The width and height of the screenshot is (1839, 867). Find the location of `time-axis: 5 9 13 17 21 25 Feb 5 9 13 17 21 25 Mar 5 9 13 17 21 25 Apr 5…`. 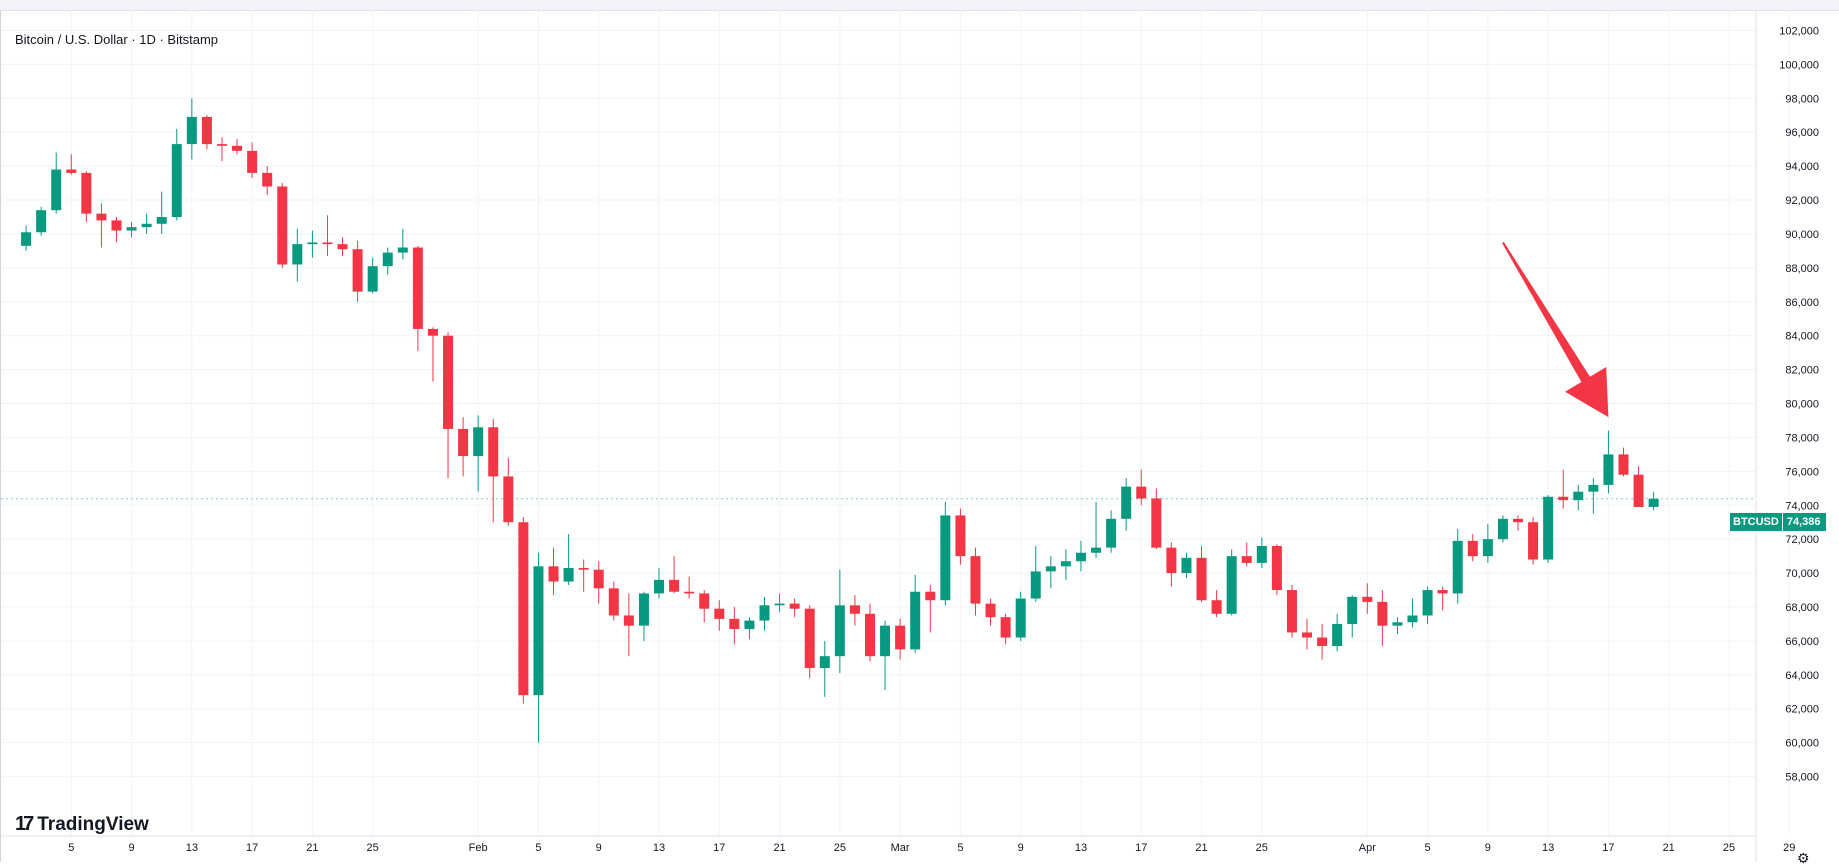

time-axis: 5 9 13 17 21 25 Feb 5 9 13 17 21 25 Mar 5 9 13 17 21 25 Apr 5… is located at coordinates (898, 844).